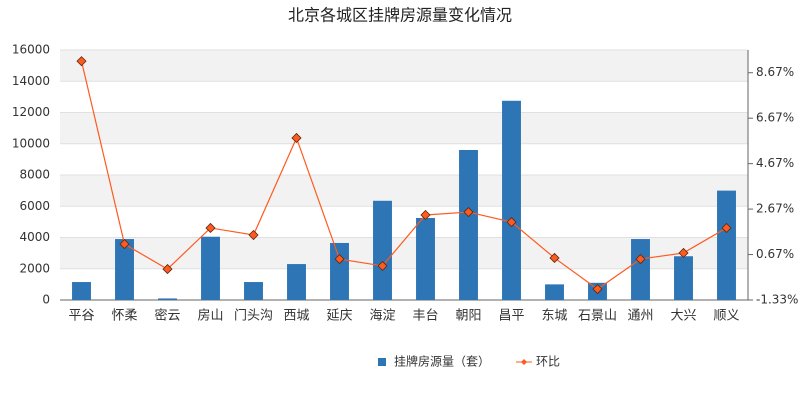 This screenshot has height=400, width=800. What do you see at coordinates (775, 254) in the screenshot?
I see `y2-tick-label: 0.67%` at bounding box center [775, 254].